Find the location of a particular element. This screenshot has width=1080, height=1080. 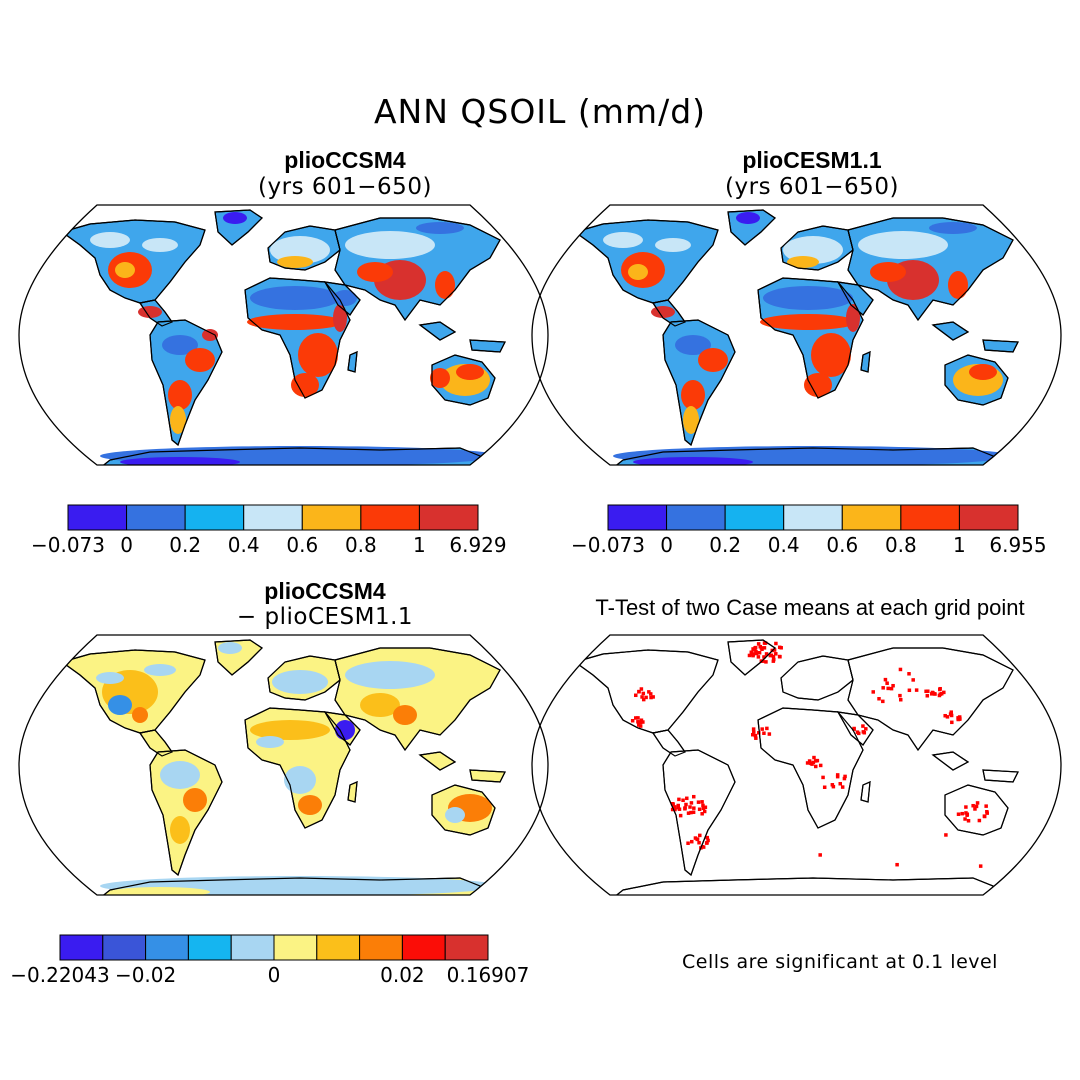

panel1-subtitle: (yrs 601−650) is located at coordinates (345, 187).